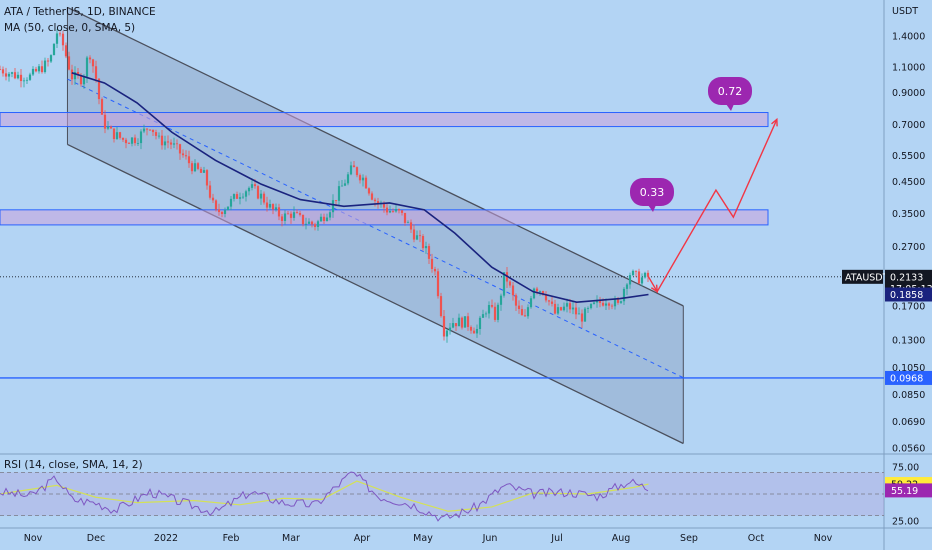  I want to click on projection-path, so click(712, 206).